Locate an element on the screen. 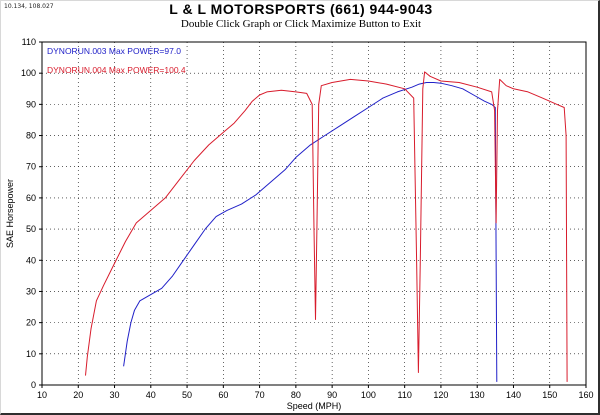 Image resolution: width=600 pixels, height=415 pixels. y-tick-label: 80 is located at coordinates (31, 136).